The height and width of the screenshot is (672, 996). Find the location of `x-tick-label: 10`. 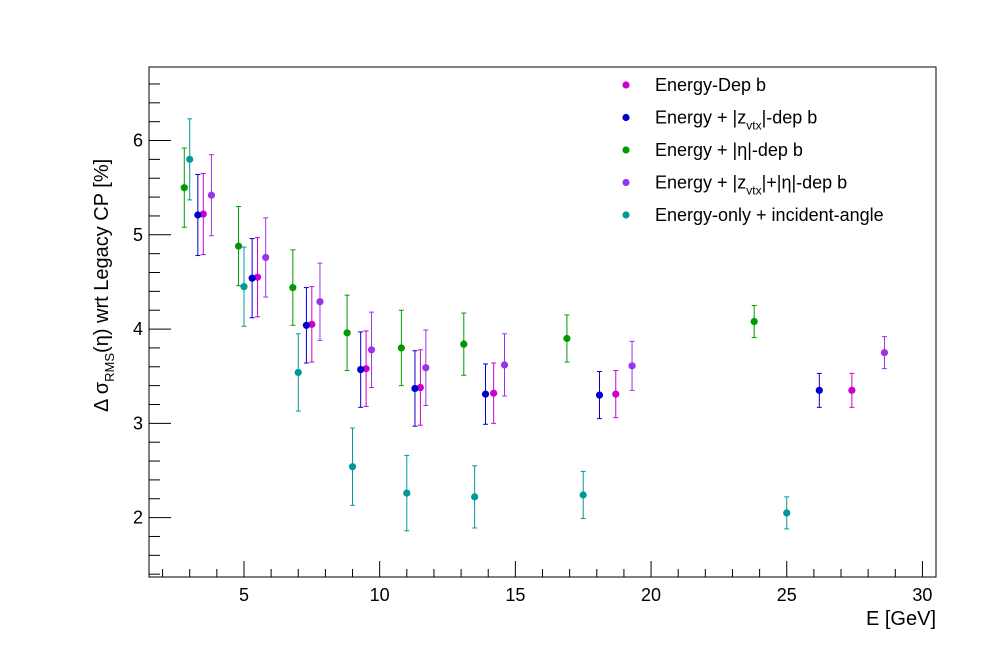

x-tick-label: 10 is located at coordinates (380, 595).